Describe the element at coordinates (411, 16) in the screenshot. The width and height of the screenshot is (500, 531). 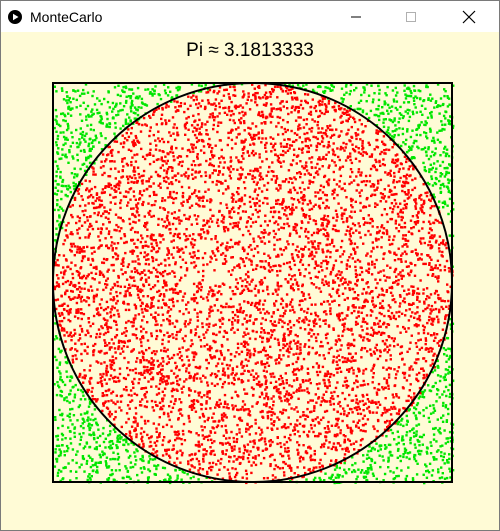
I see `maximize-button` at that location.